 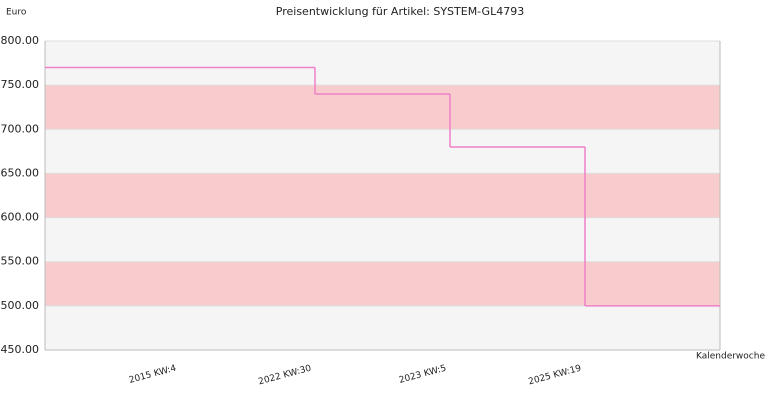 I want to click on x-tick-label: 2015 KW:4, so click(x=153, y=375).